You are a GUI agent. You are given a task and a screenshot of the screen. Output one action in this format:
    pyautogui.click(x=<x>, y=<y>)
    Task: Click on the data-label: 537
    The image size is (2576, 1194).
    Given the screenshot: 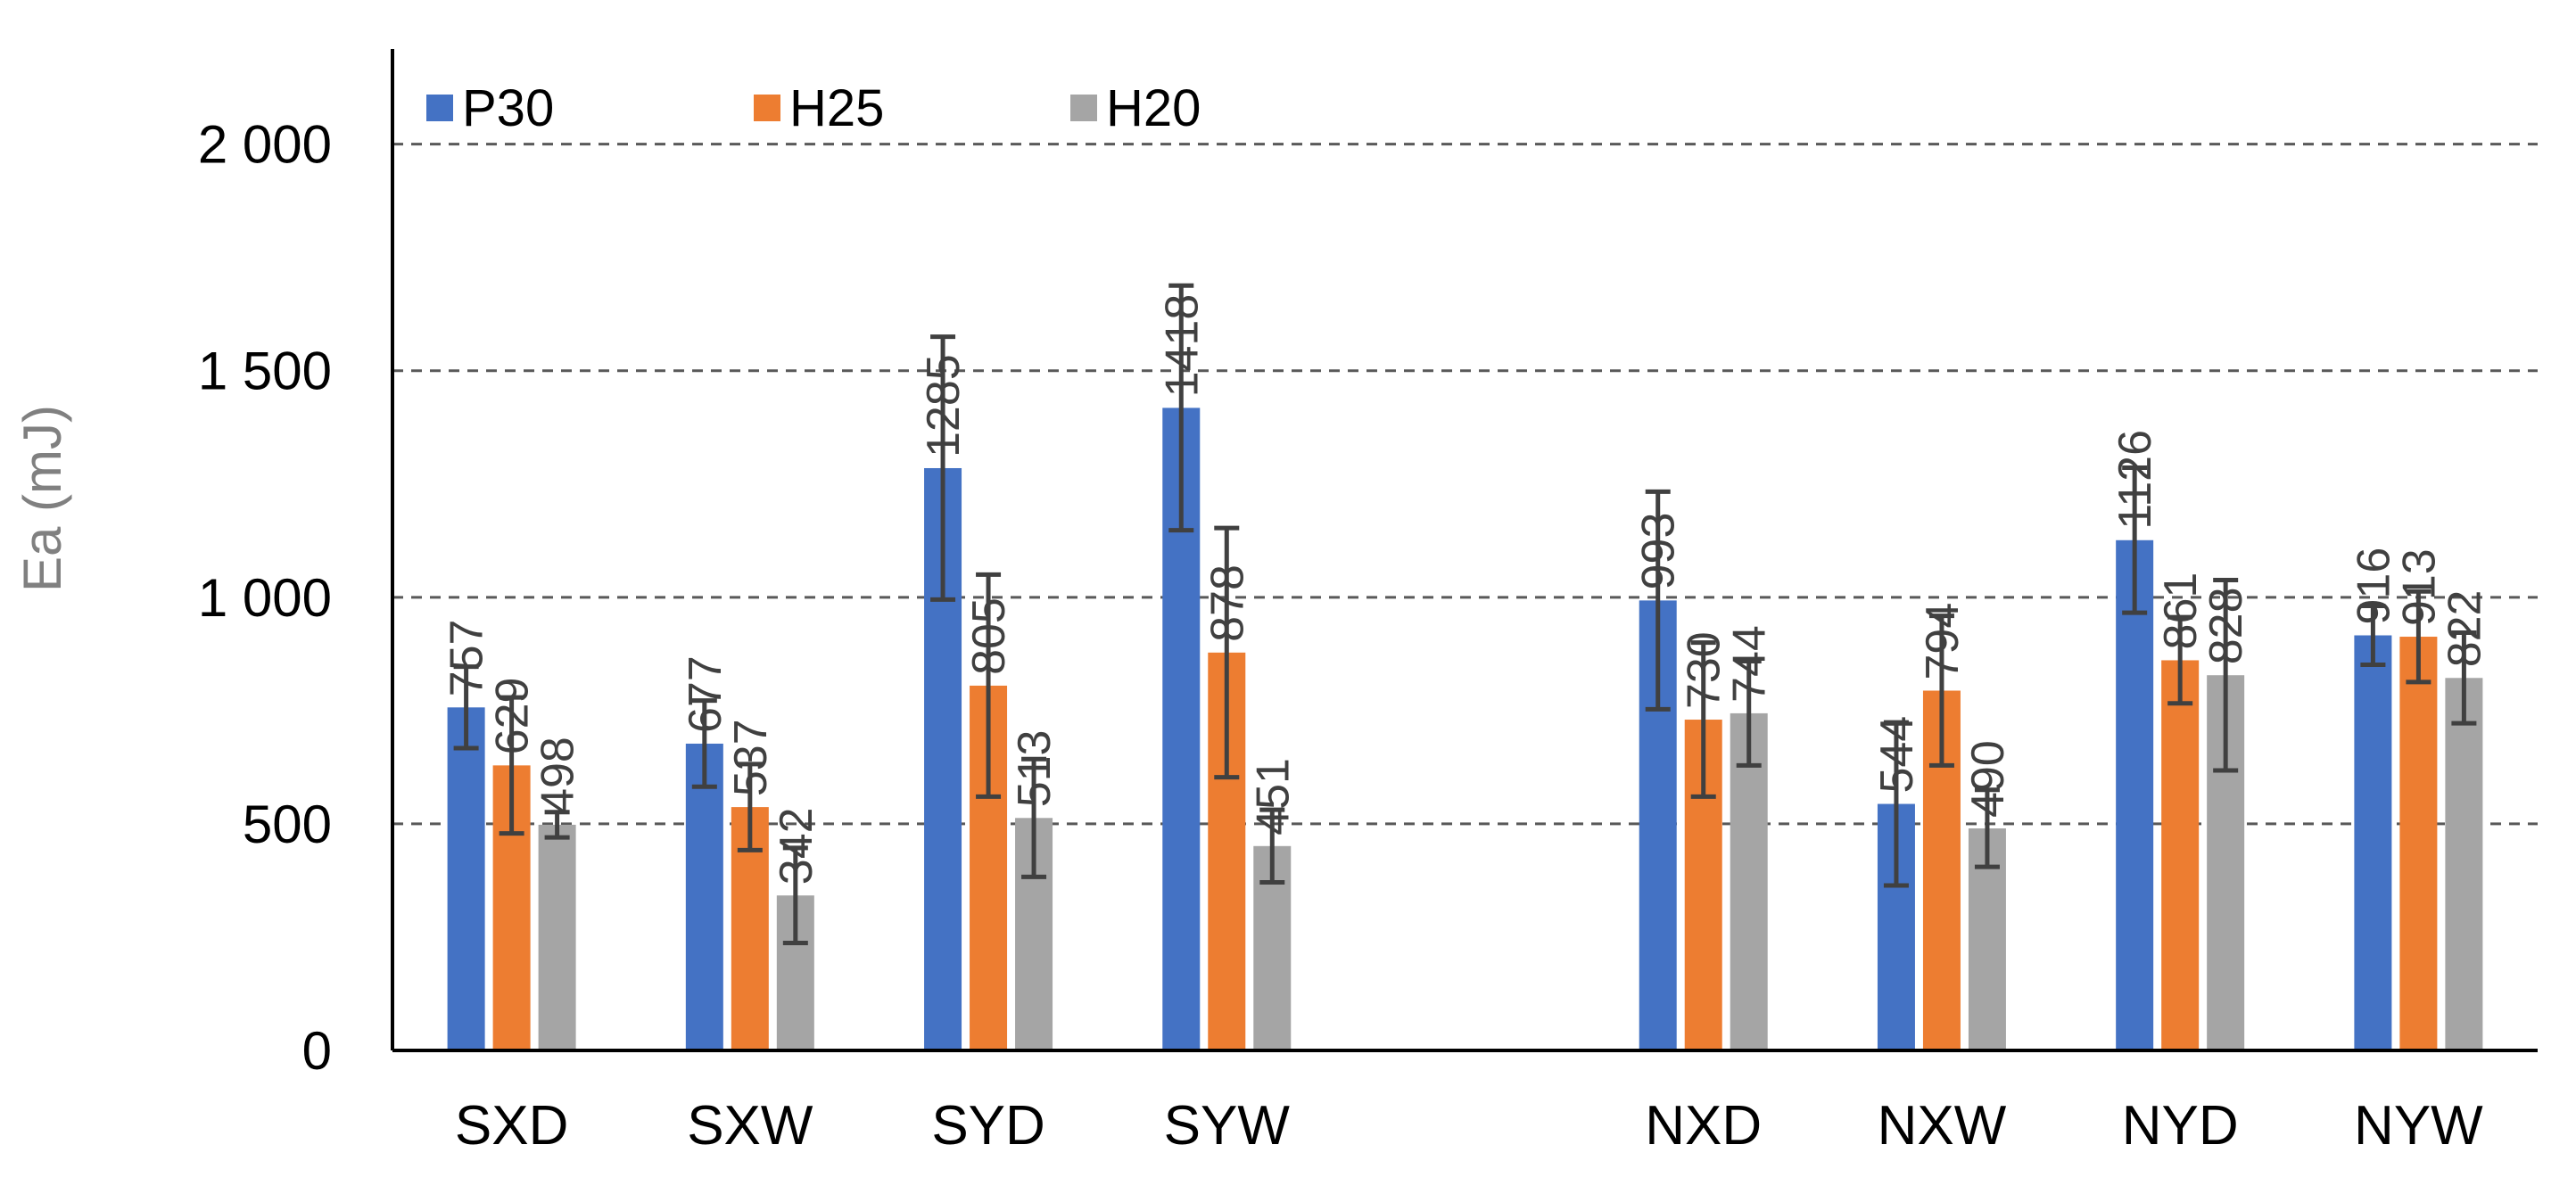 What is the action you would take?
    pyautogui.click(x=751, y=757)
    